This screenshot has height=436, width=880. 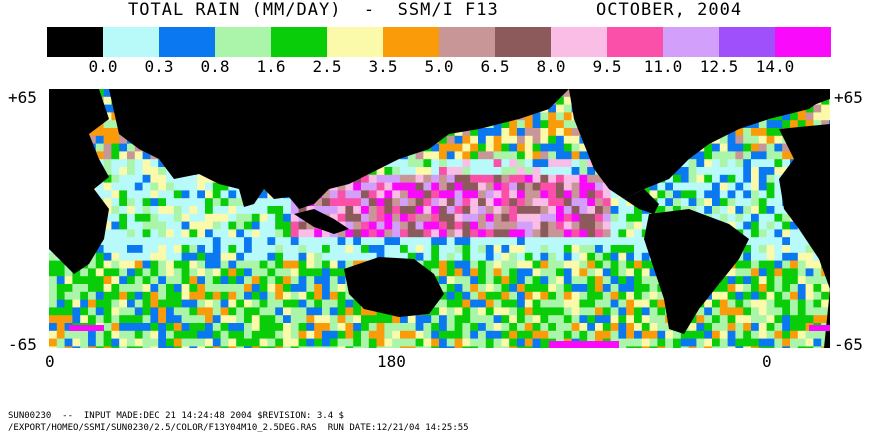 What do you see at coordinates (50, 361) in the screenshot?
I see `lon-label-left: 0` at bounding box center [50, 361].